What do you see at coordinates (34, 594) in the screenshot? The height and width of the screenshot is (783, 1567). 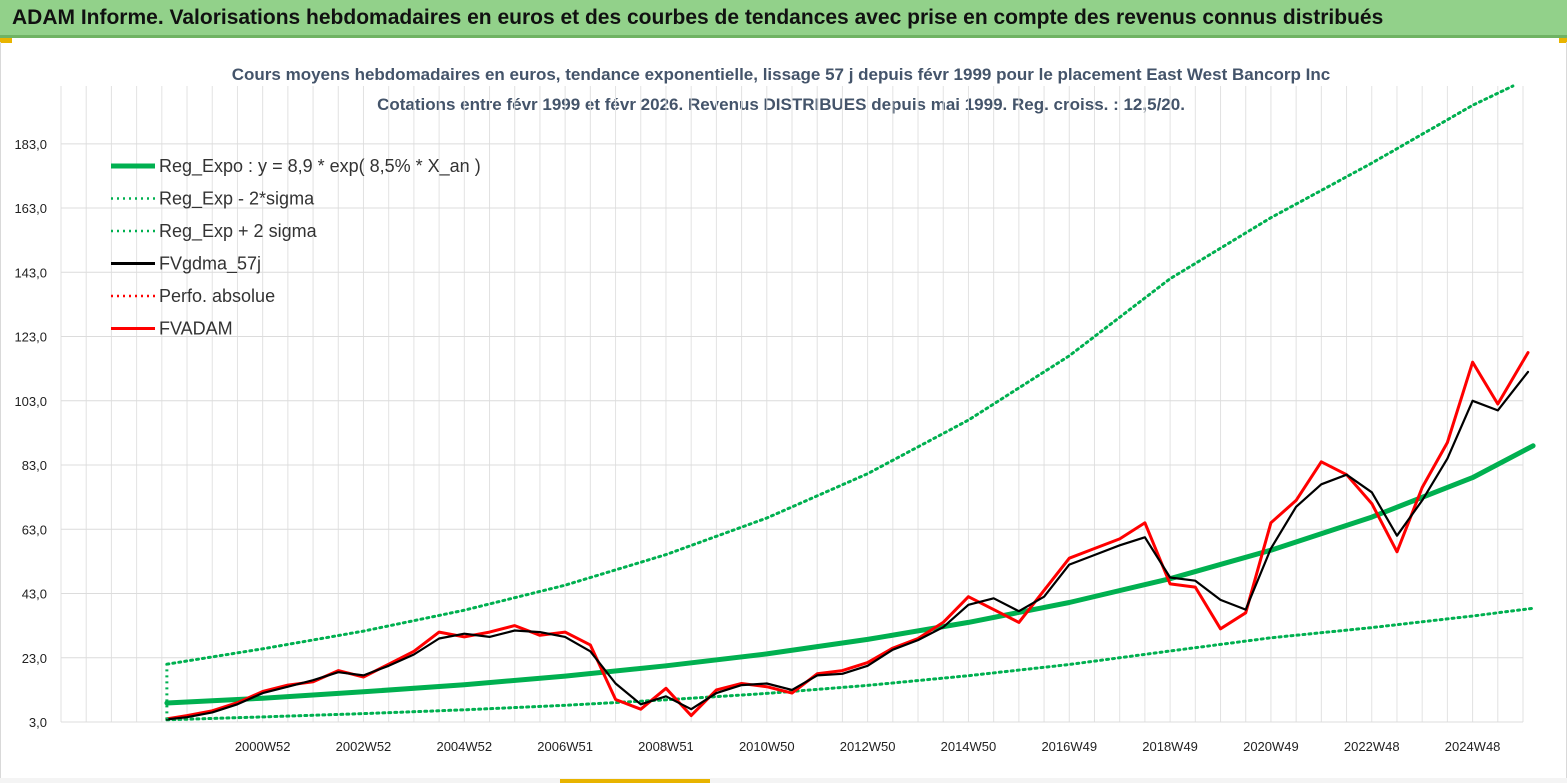 I see `y-tick-label: 43,0` at bounding box center [34, 594].